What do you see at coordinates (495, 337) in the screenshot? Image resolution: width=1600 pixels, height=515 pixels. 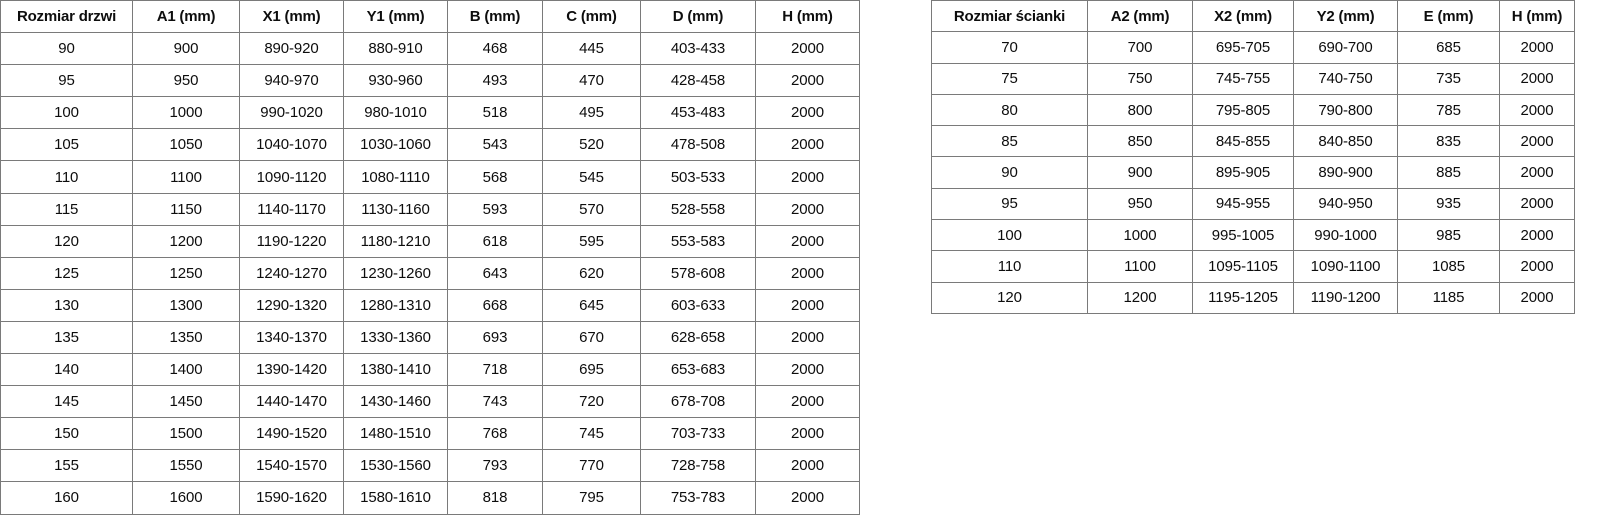 I see `table-cell: 693` at bounding box center [495, 337].